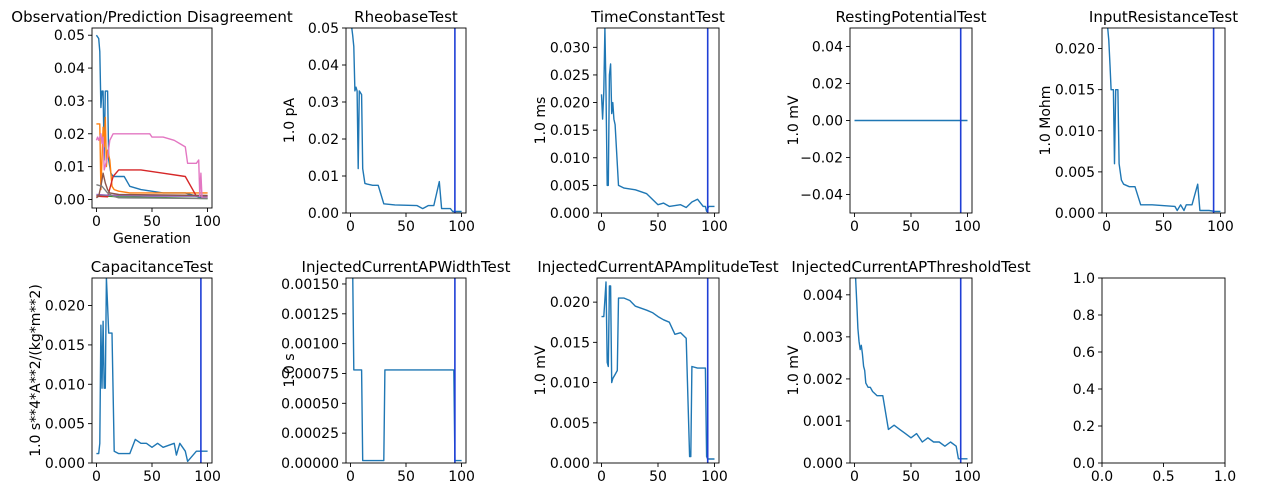  I want to click on plot-title: RheobaseTest, so click(406, 17).